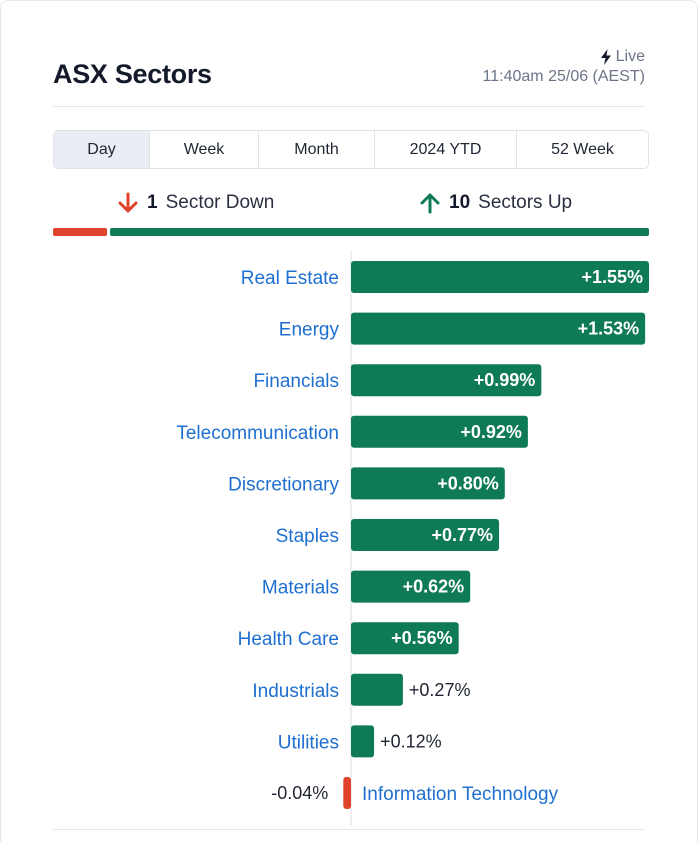 The height and width of the screenshot is (842, 700). What do you see at coordinates (257, 433) in the screenshot?
I see `category-label: Telecommunication` at bounding box center [257, 433].